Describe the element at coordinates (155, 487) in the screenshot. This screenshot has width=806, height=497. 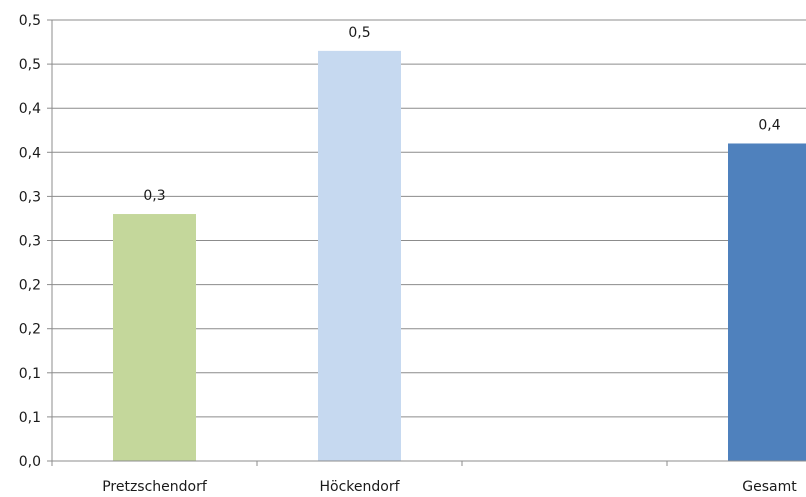
I see `x-tick-label: Pretzschendorf` at that location.